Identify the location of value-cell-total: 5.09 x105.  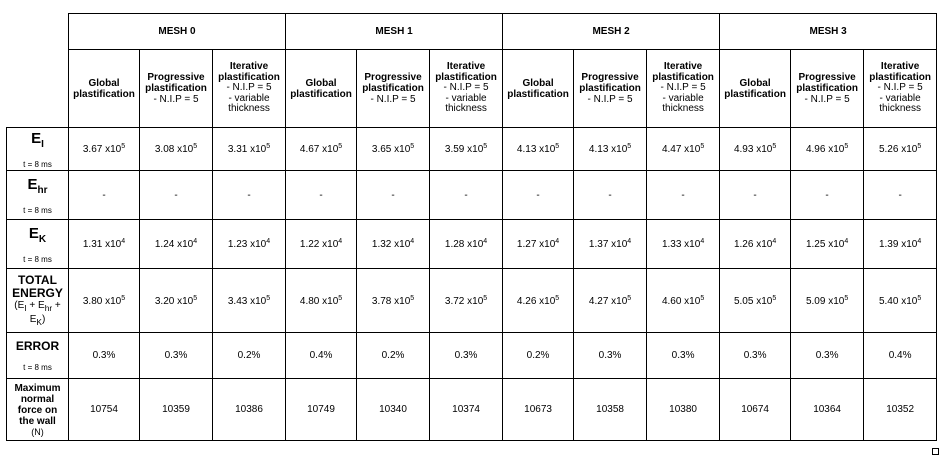
(827, 300).